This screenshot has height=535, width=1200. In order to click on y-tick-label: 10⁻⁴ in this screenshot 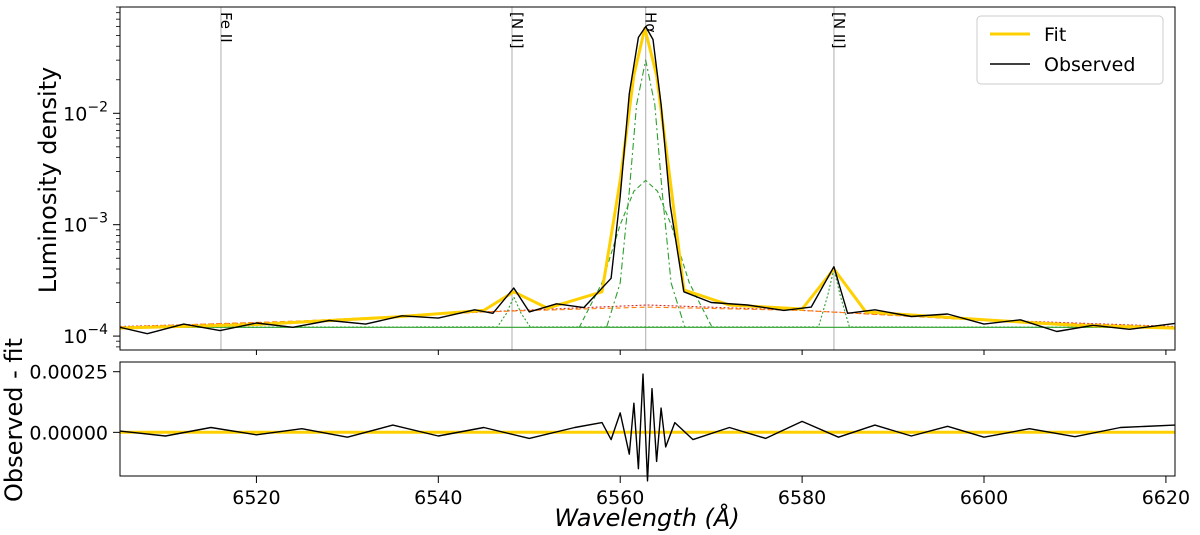, I will do `click(85, 335)`.